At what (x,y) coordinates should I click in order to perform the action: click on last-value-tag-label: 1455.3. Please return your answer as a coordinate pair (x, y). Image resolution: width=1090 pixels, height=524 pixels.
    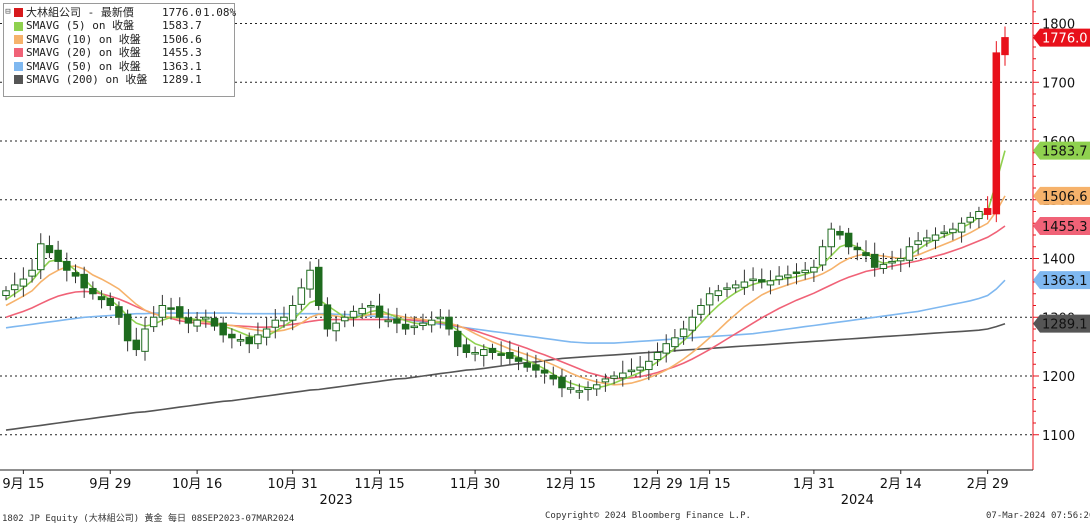
    Looking at the image, I should click on (1065, 227).